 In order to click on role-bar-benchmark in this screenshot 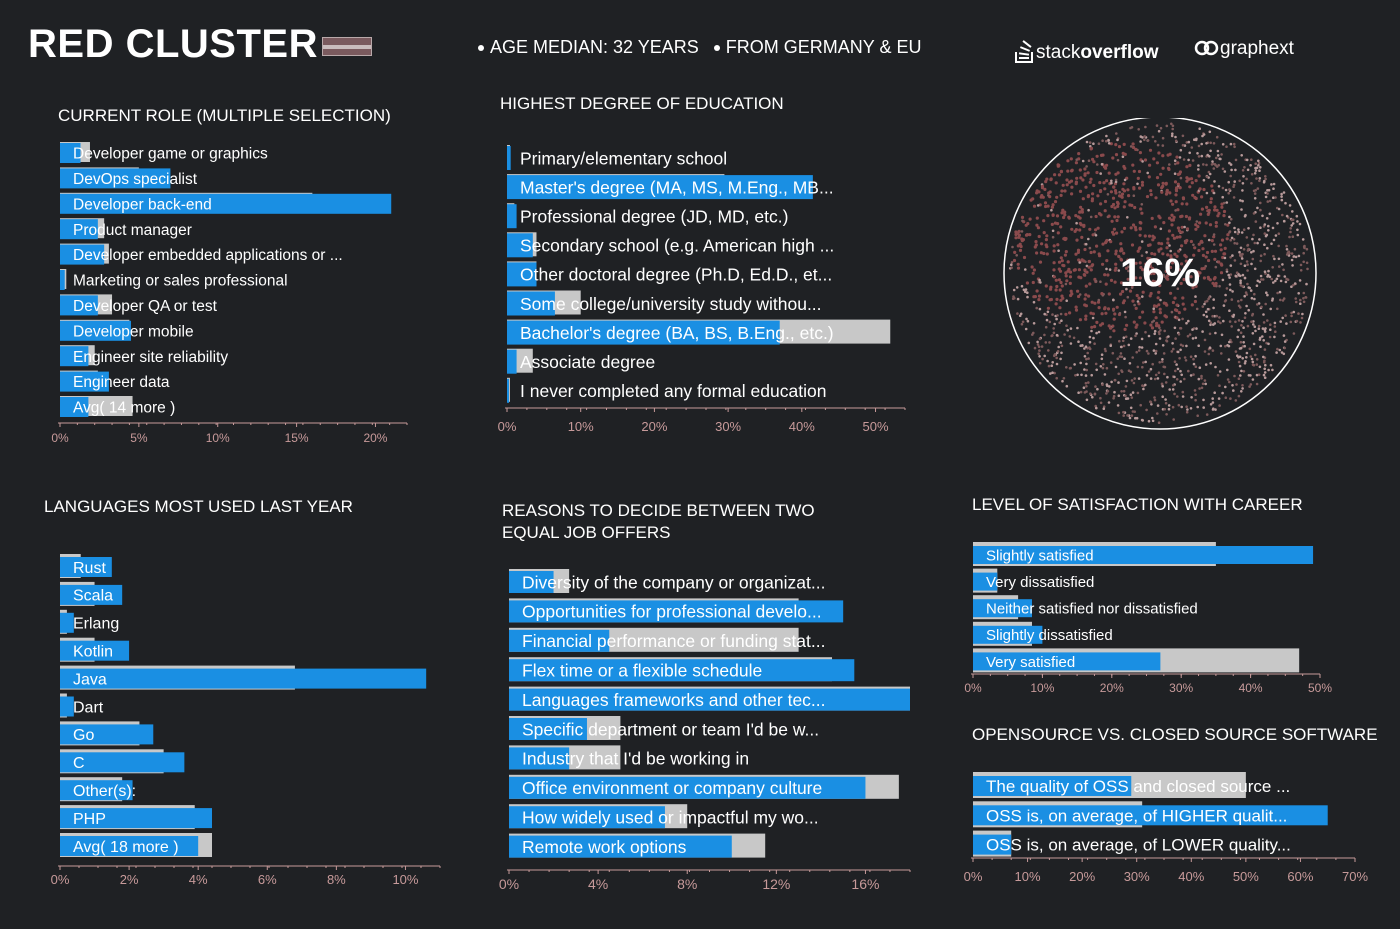, I will do `click(186, 202)`.